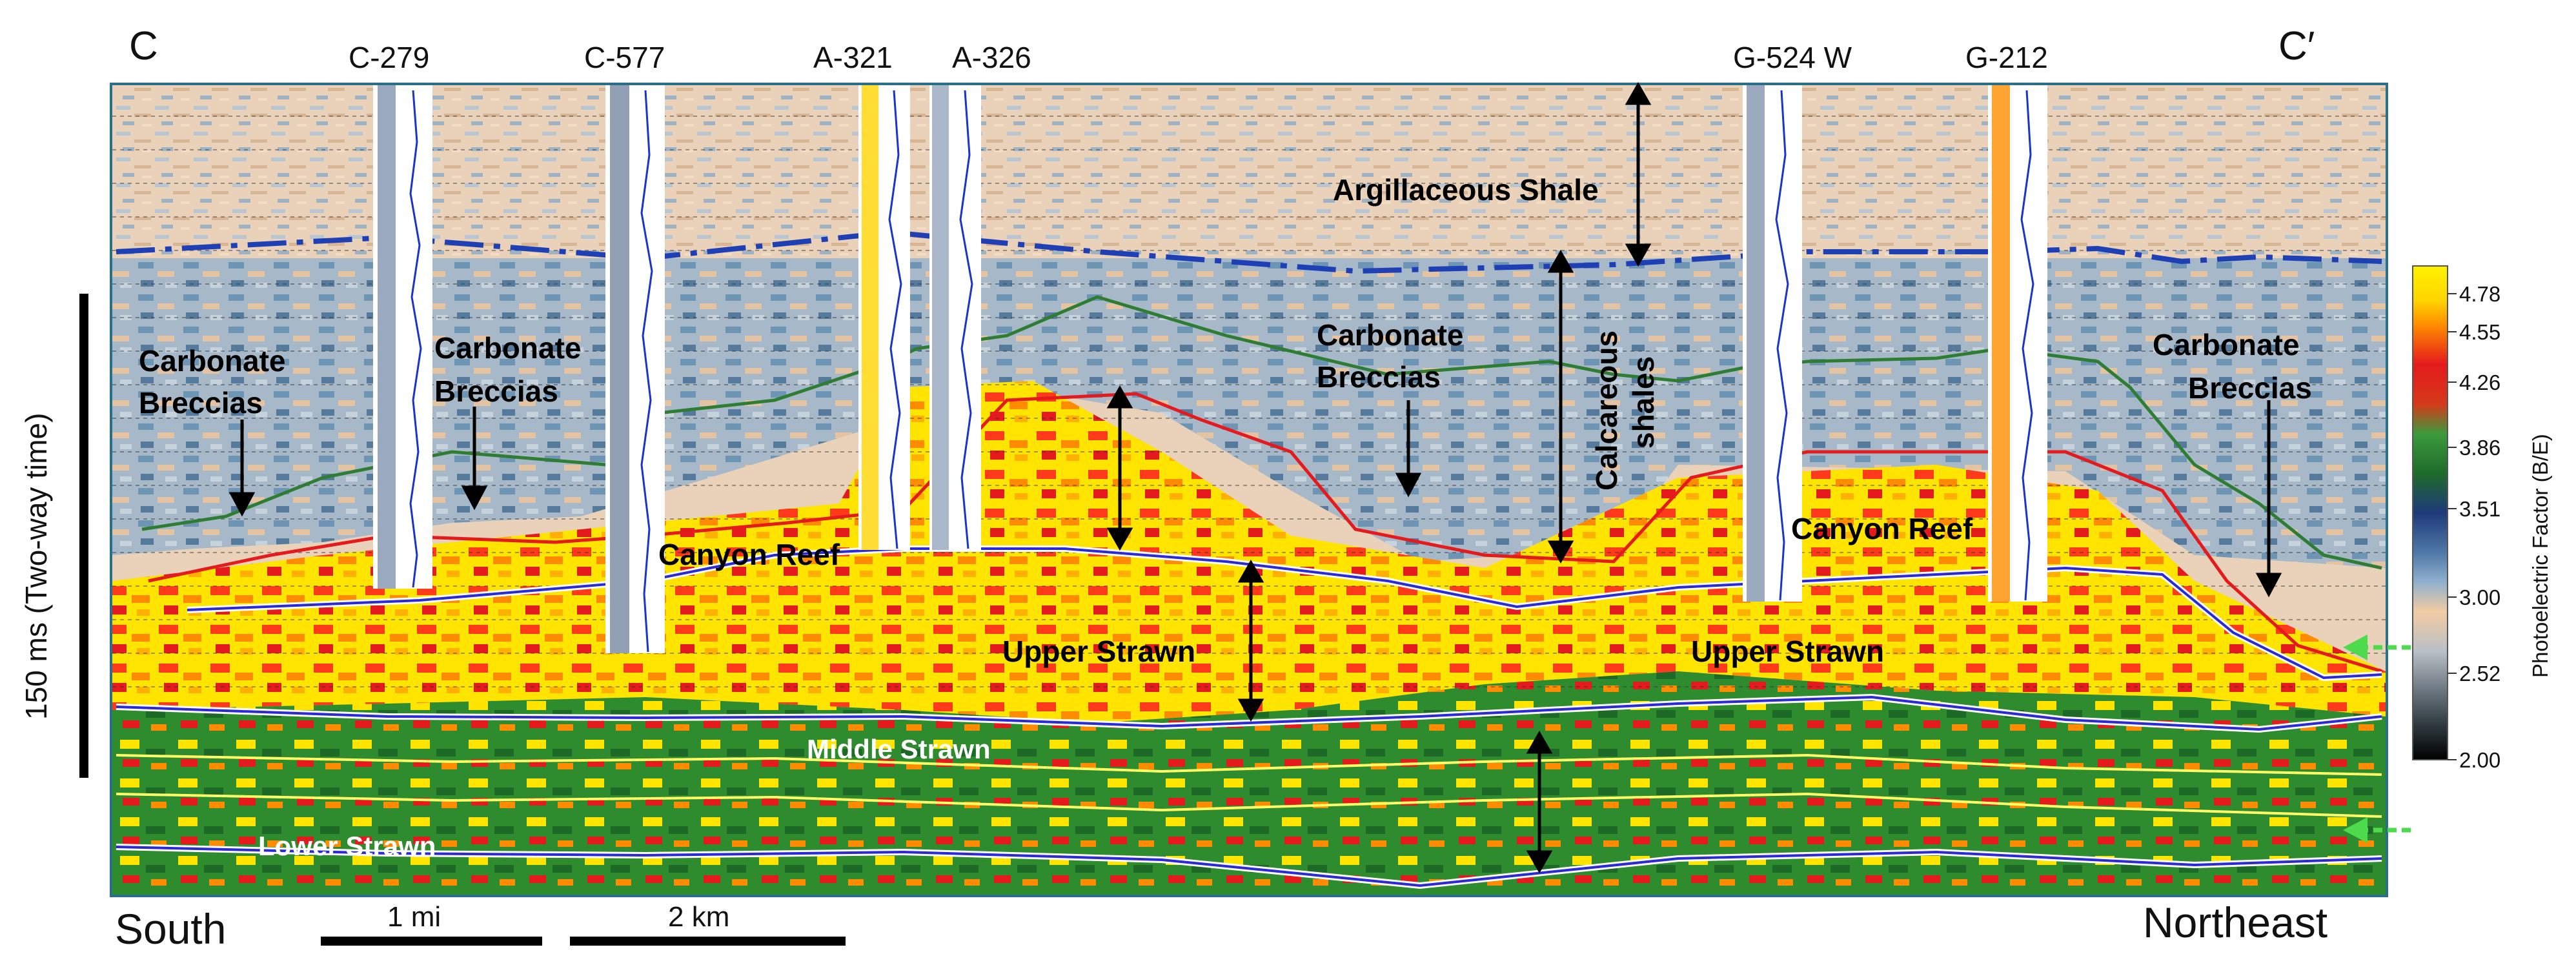 This screenshot has width=2576, height=965. I want to click on time-scale-label: 150 ms (Two-way time), so click(36, 566).